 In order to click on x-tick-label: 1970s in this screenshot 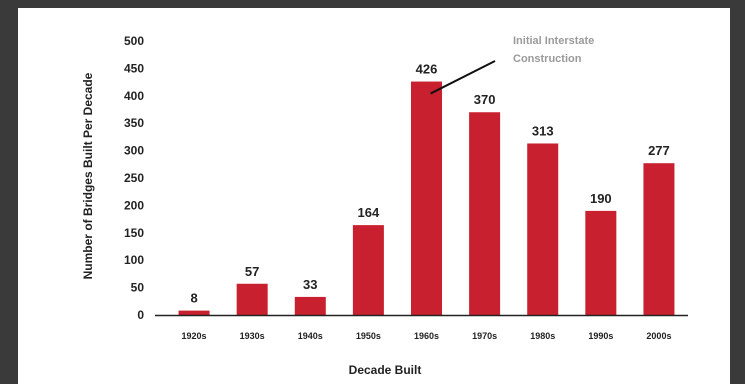, I will do `click(484, 336)`.